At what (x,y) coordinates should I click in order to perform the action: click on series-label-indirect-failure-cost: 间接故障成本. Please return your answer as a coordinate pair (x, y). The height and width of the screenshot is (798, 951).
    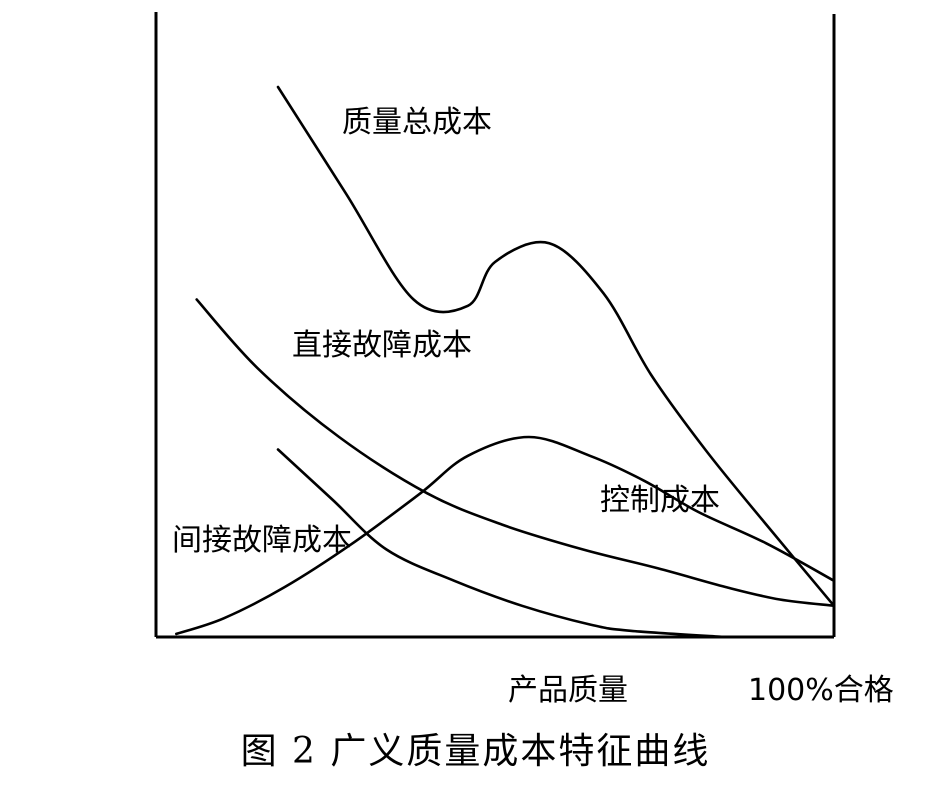
    Looking at the image, I should click on (262, 540).